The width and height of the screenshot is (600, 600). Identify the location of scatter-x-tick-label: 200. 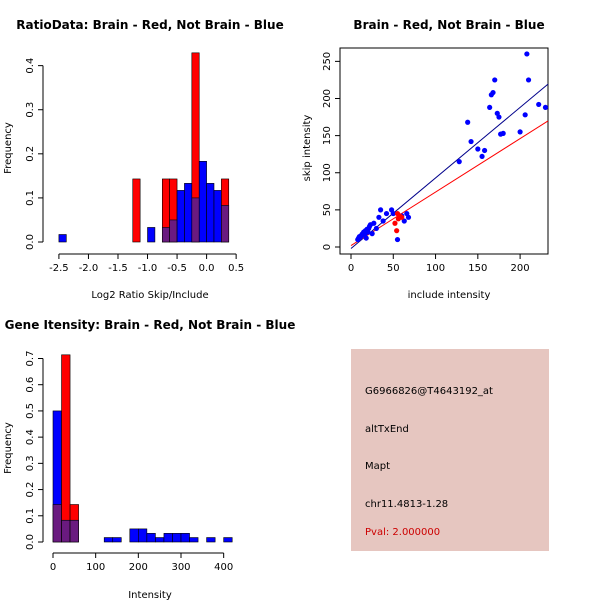
(520, 268).